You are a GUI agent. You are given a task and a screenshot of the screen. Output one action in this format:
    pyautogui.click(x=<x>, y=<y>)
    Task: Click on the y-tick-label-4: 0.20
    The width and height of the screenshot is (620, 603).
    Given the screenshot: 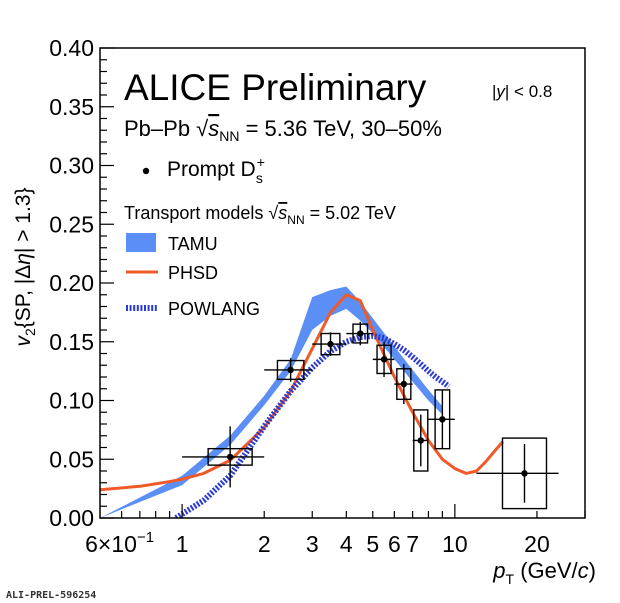 What is the action you would take?
    pyautogui.click(x=71, y=283)
    